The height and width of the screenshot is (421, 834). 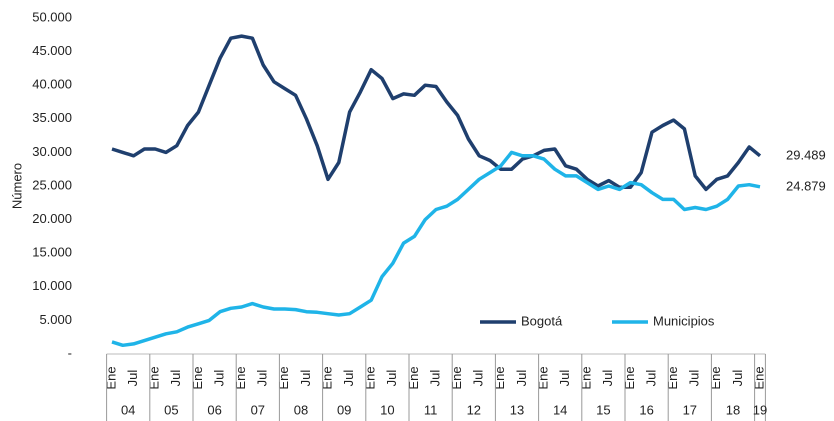 What do you see at coordinates (52, 252) in the screenshot?
I see `y-tick-label: 15.000` at bounding box center [52, 252].